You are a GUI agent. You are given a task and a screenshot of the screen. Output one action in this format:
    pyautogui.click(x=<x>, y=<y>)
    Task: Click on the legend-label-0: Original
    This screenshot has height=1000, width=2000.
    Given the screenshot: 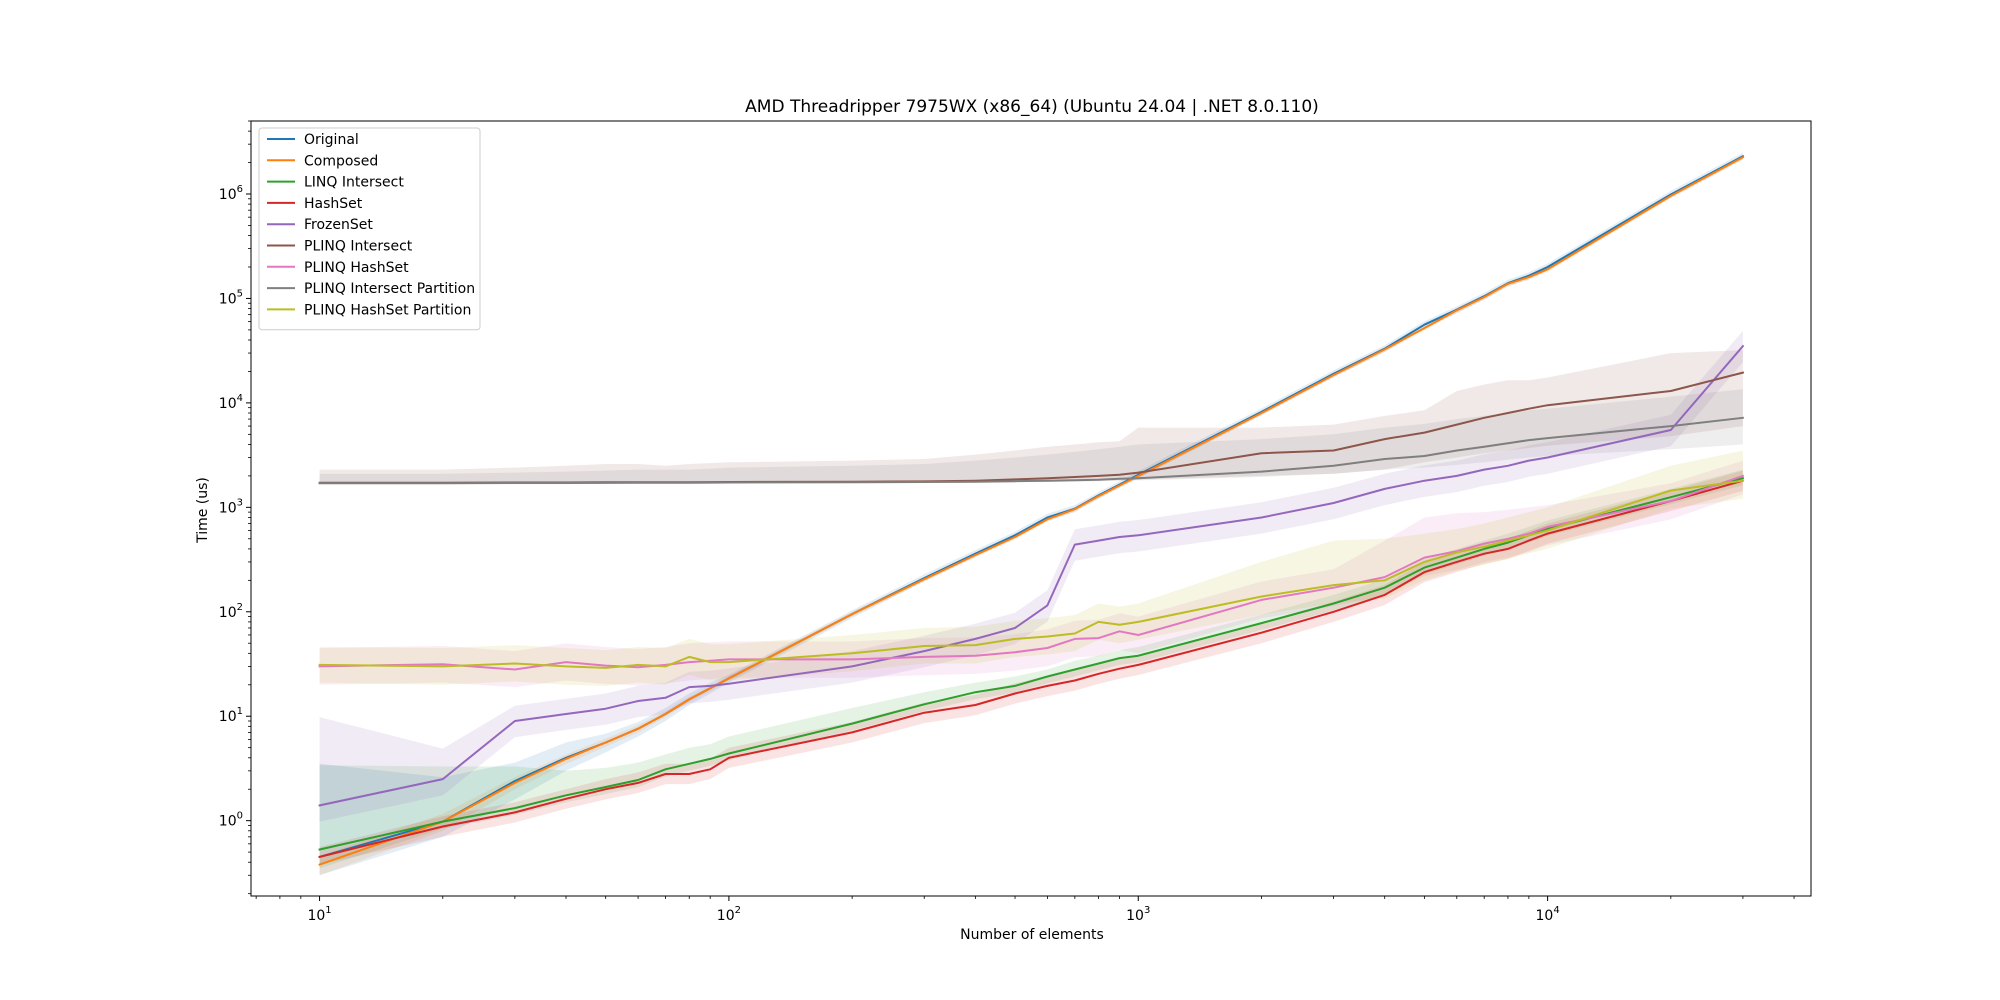 What is the action you would take?
    pyautogui.click(x=331, y=140)
    